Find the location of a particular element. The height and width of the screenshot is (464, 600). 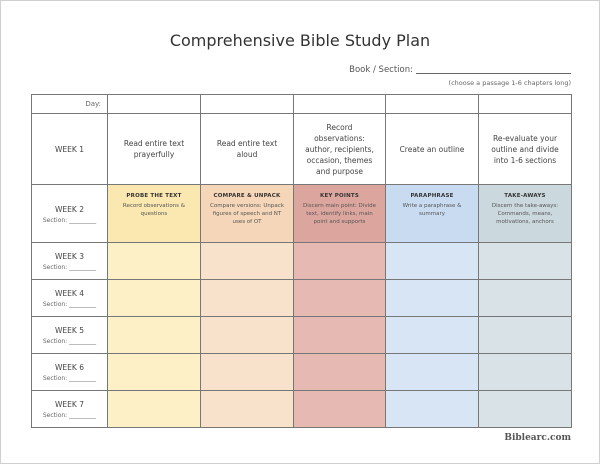

week-cell: WEEK 1 is located at coordinates (70, 149).